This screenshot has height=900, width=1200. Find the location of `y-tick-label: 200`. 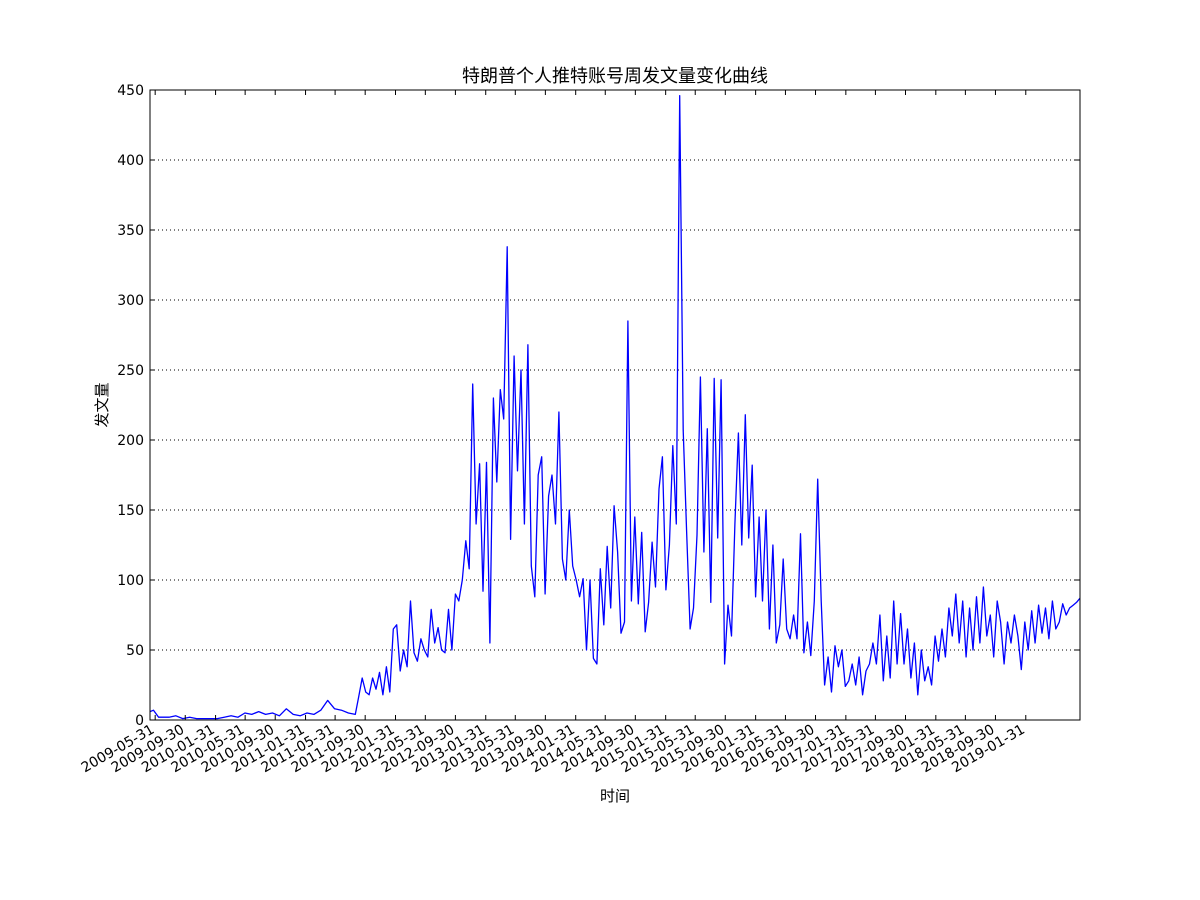

y-tick-label: 200 is located at coordinates (130, 441).